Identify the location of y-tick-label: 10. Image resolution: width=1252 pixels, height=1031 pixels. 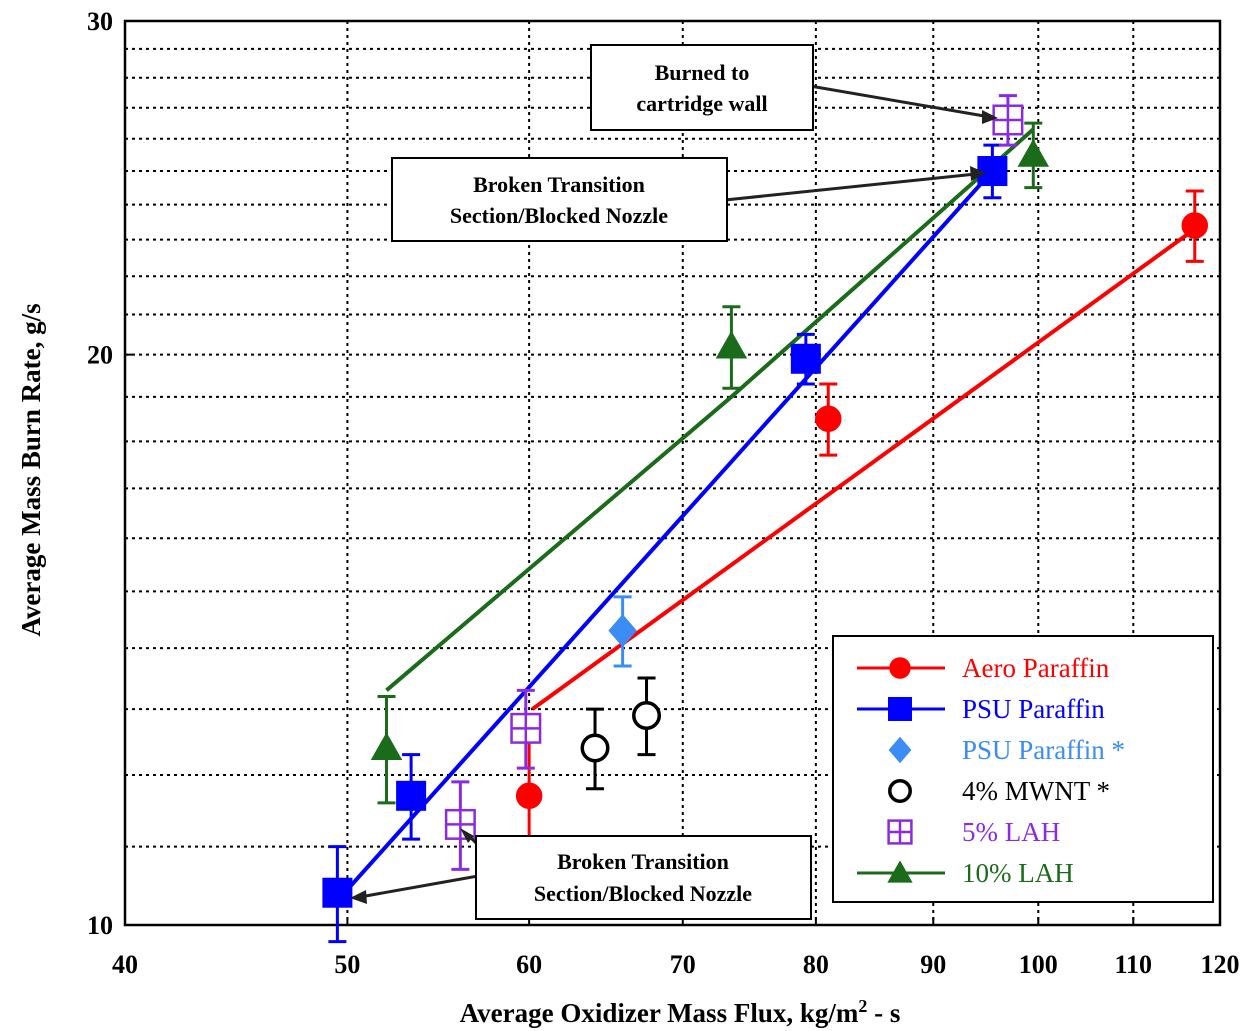
(100, 925).